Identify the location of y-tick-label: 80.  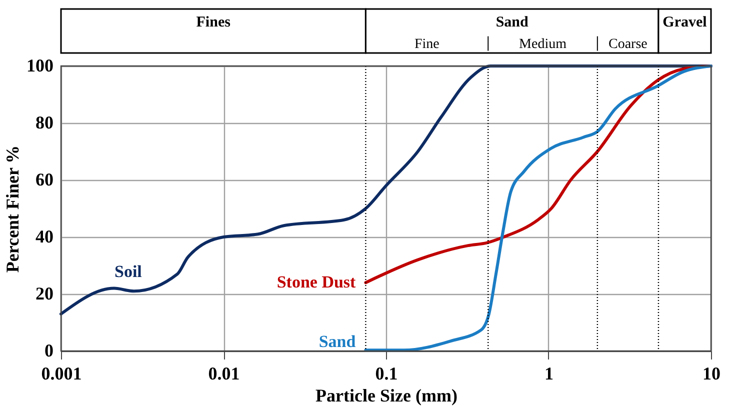
(45, 122).